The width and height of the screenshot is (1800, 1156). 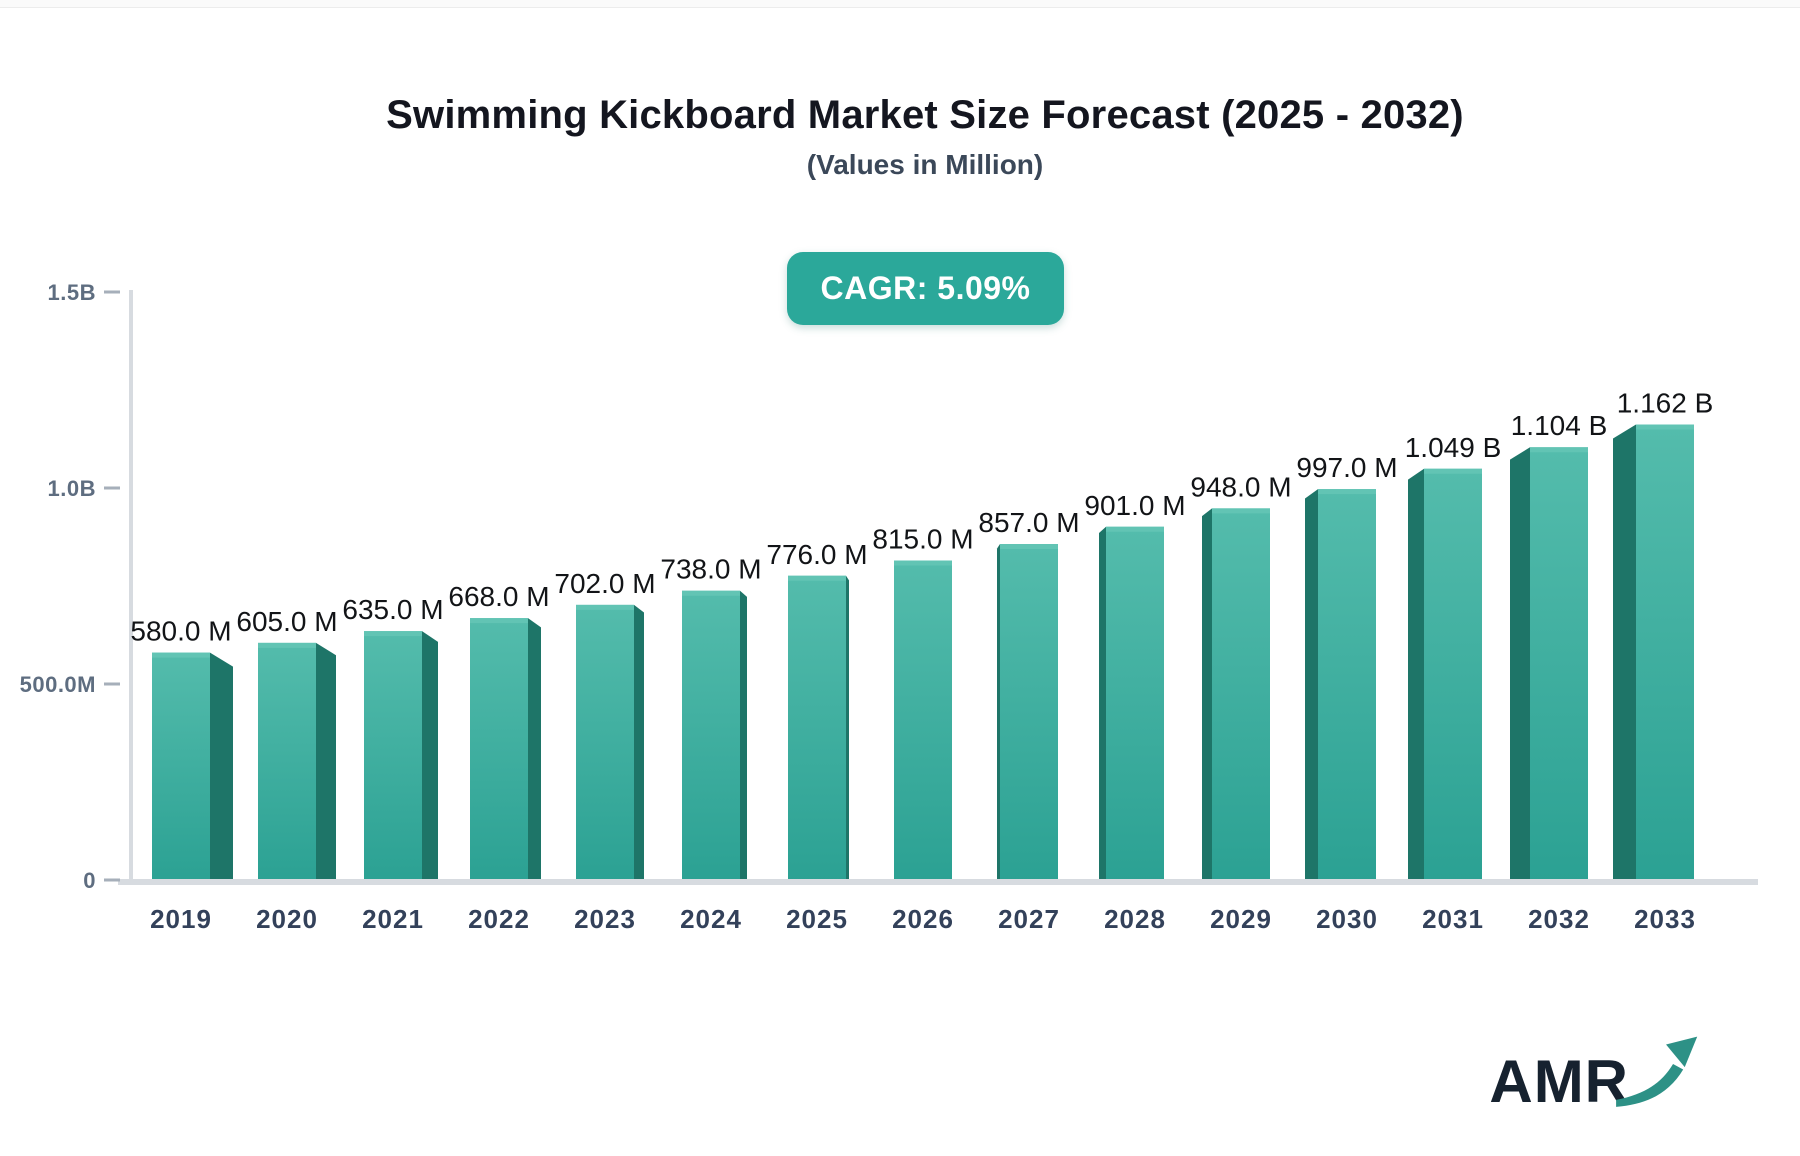 I want to click on x-axis-label-2027: 2027, so click(x=1029, y=919).